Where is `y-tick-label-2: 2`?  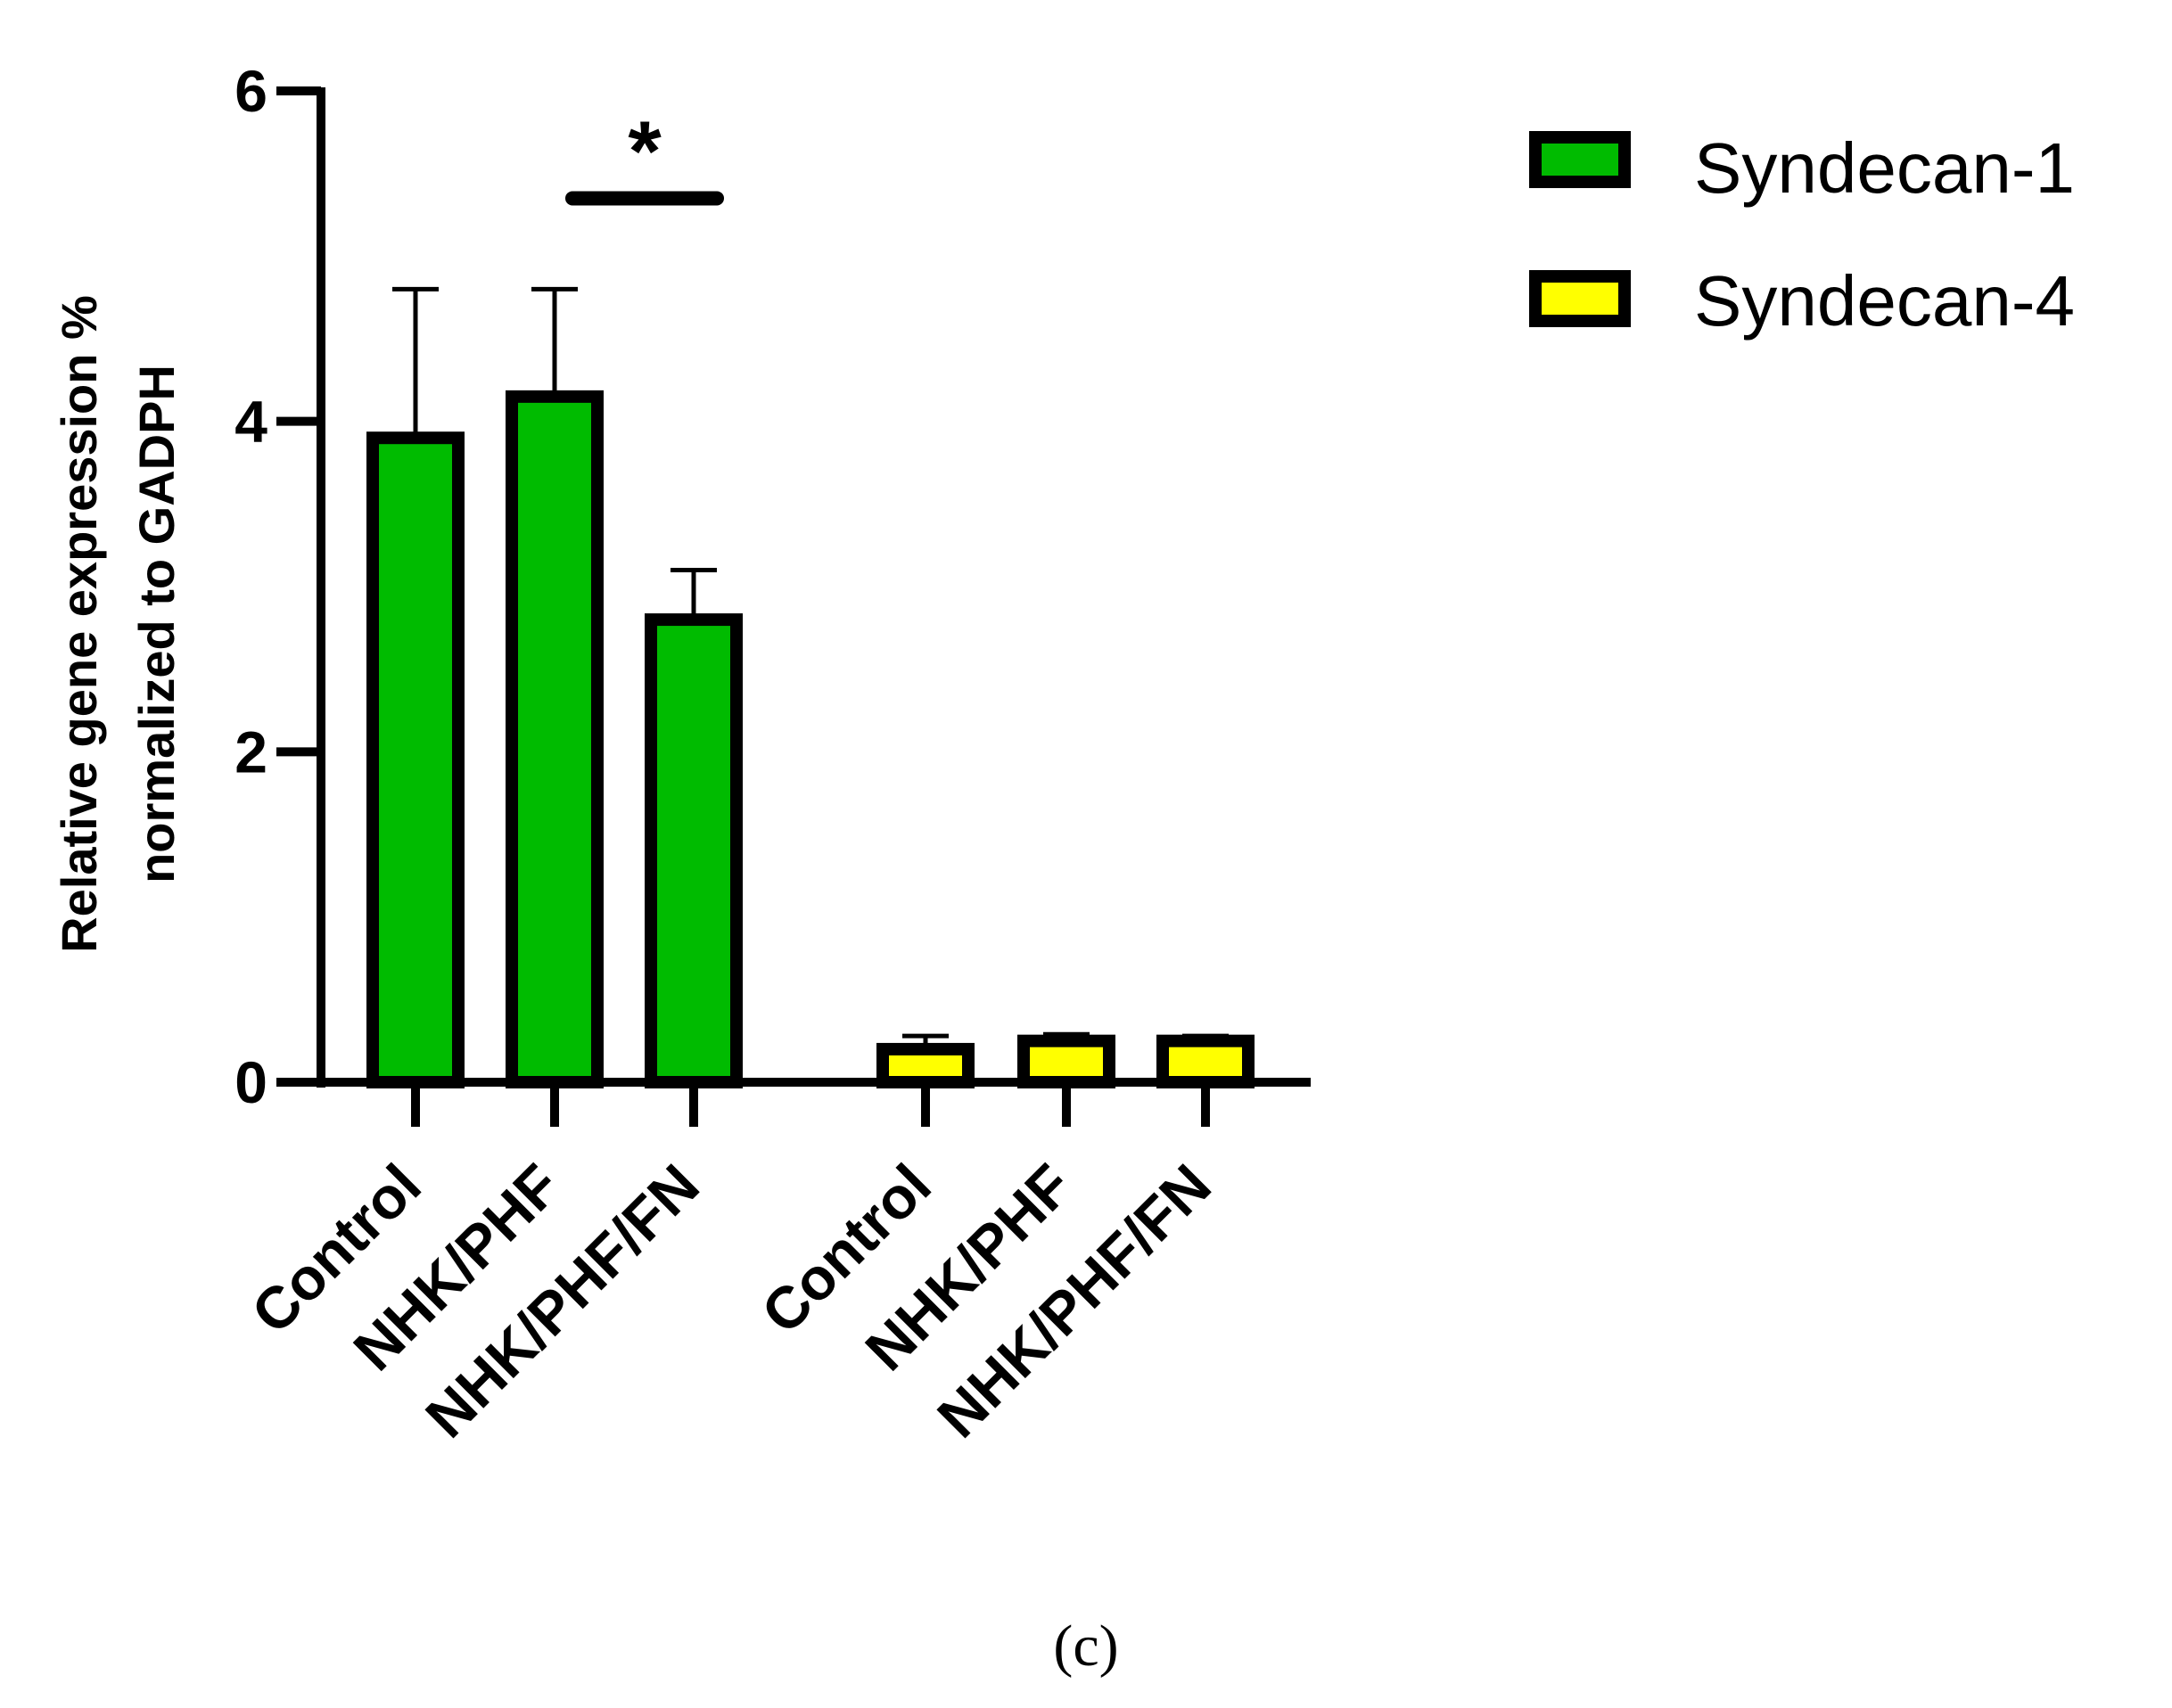
y-tick-label-2: 2 is located at coordinates (250, 751).